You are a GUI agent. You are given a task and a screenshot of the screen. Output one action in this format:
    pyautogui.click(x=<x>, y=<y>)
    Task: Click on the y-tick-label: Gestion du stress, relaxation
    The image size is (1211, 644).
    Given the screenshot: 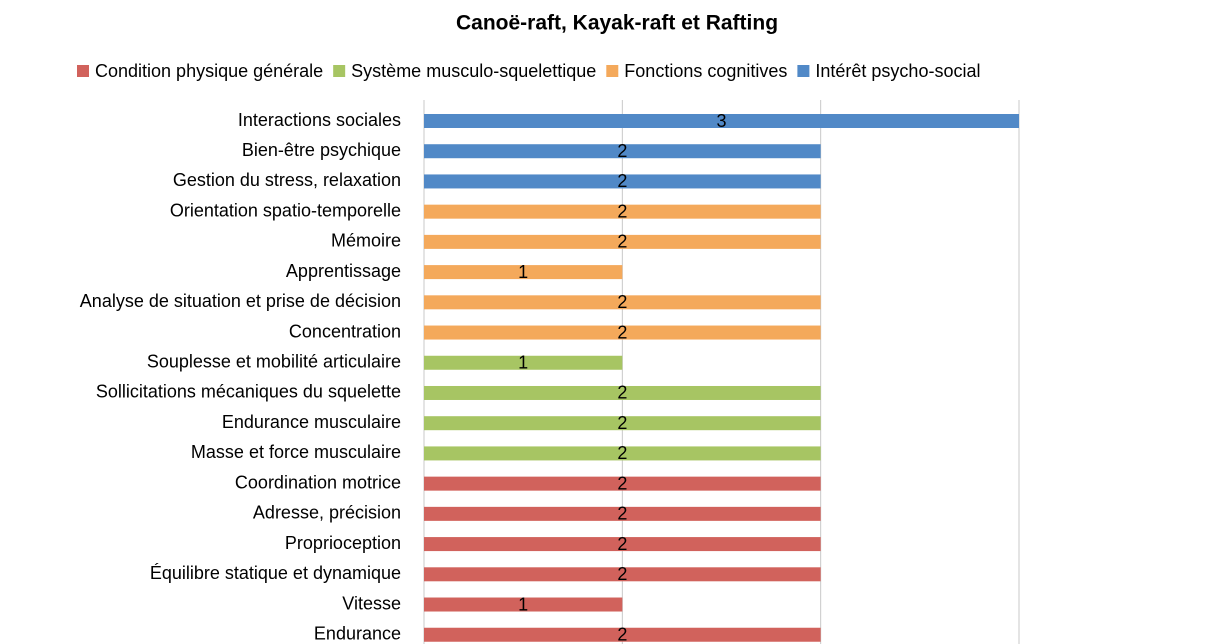 What is the action you would take?
    pyautogui.click(x=287, y=180)
    